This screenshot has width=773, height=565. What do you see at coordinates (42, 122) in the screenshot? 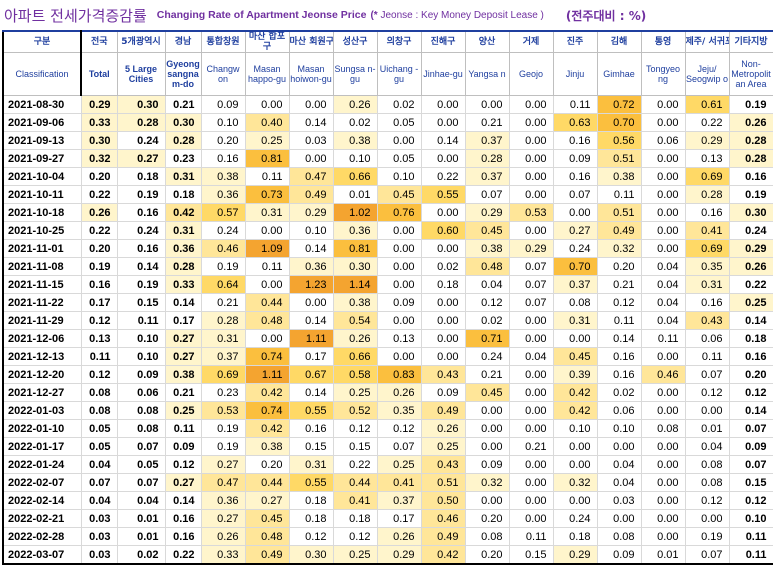
I see `row-date: 2021-09-06` at bounding box center [42, 122].